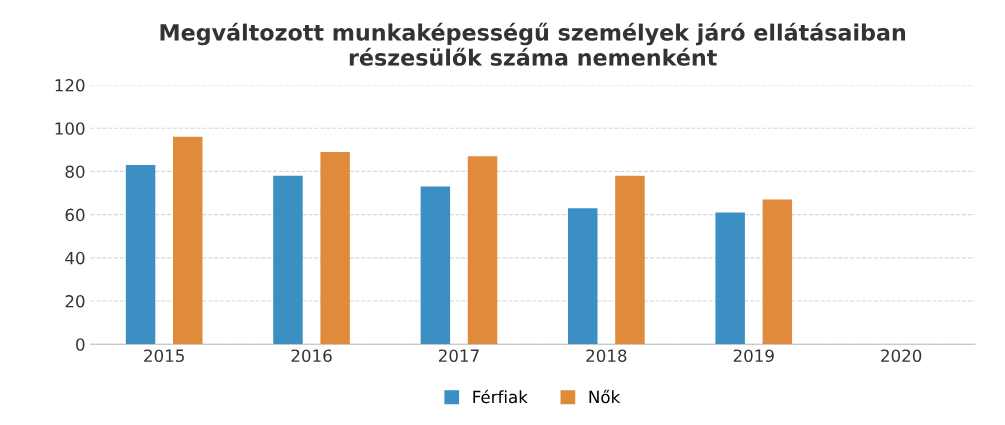 Image resolution: width=1005 pixels, height=425 pixels. Describe the element at coordinates (70, 128) in the screenshot. I see `y-tick-label: 100` at that location.